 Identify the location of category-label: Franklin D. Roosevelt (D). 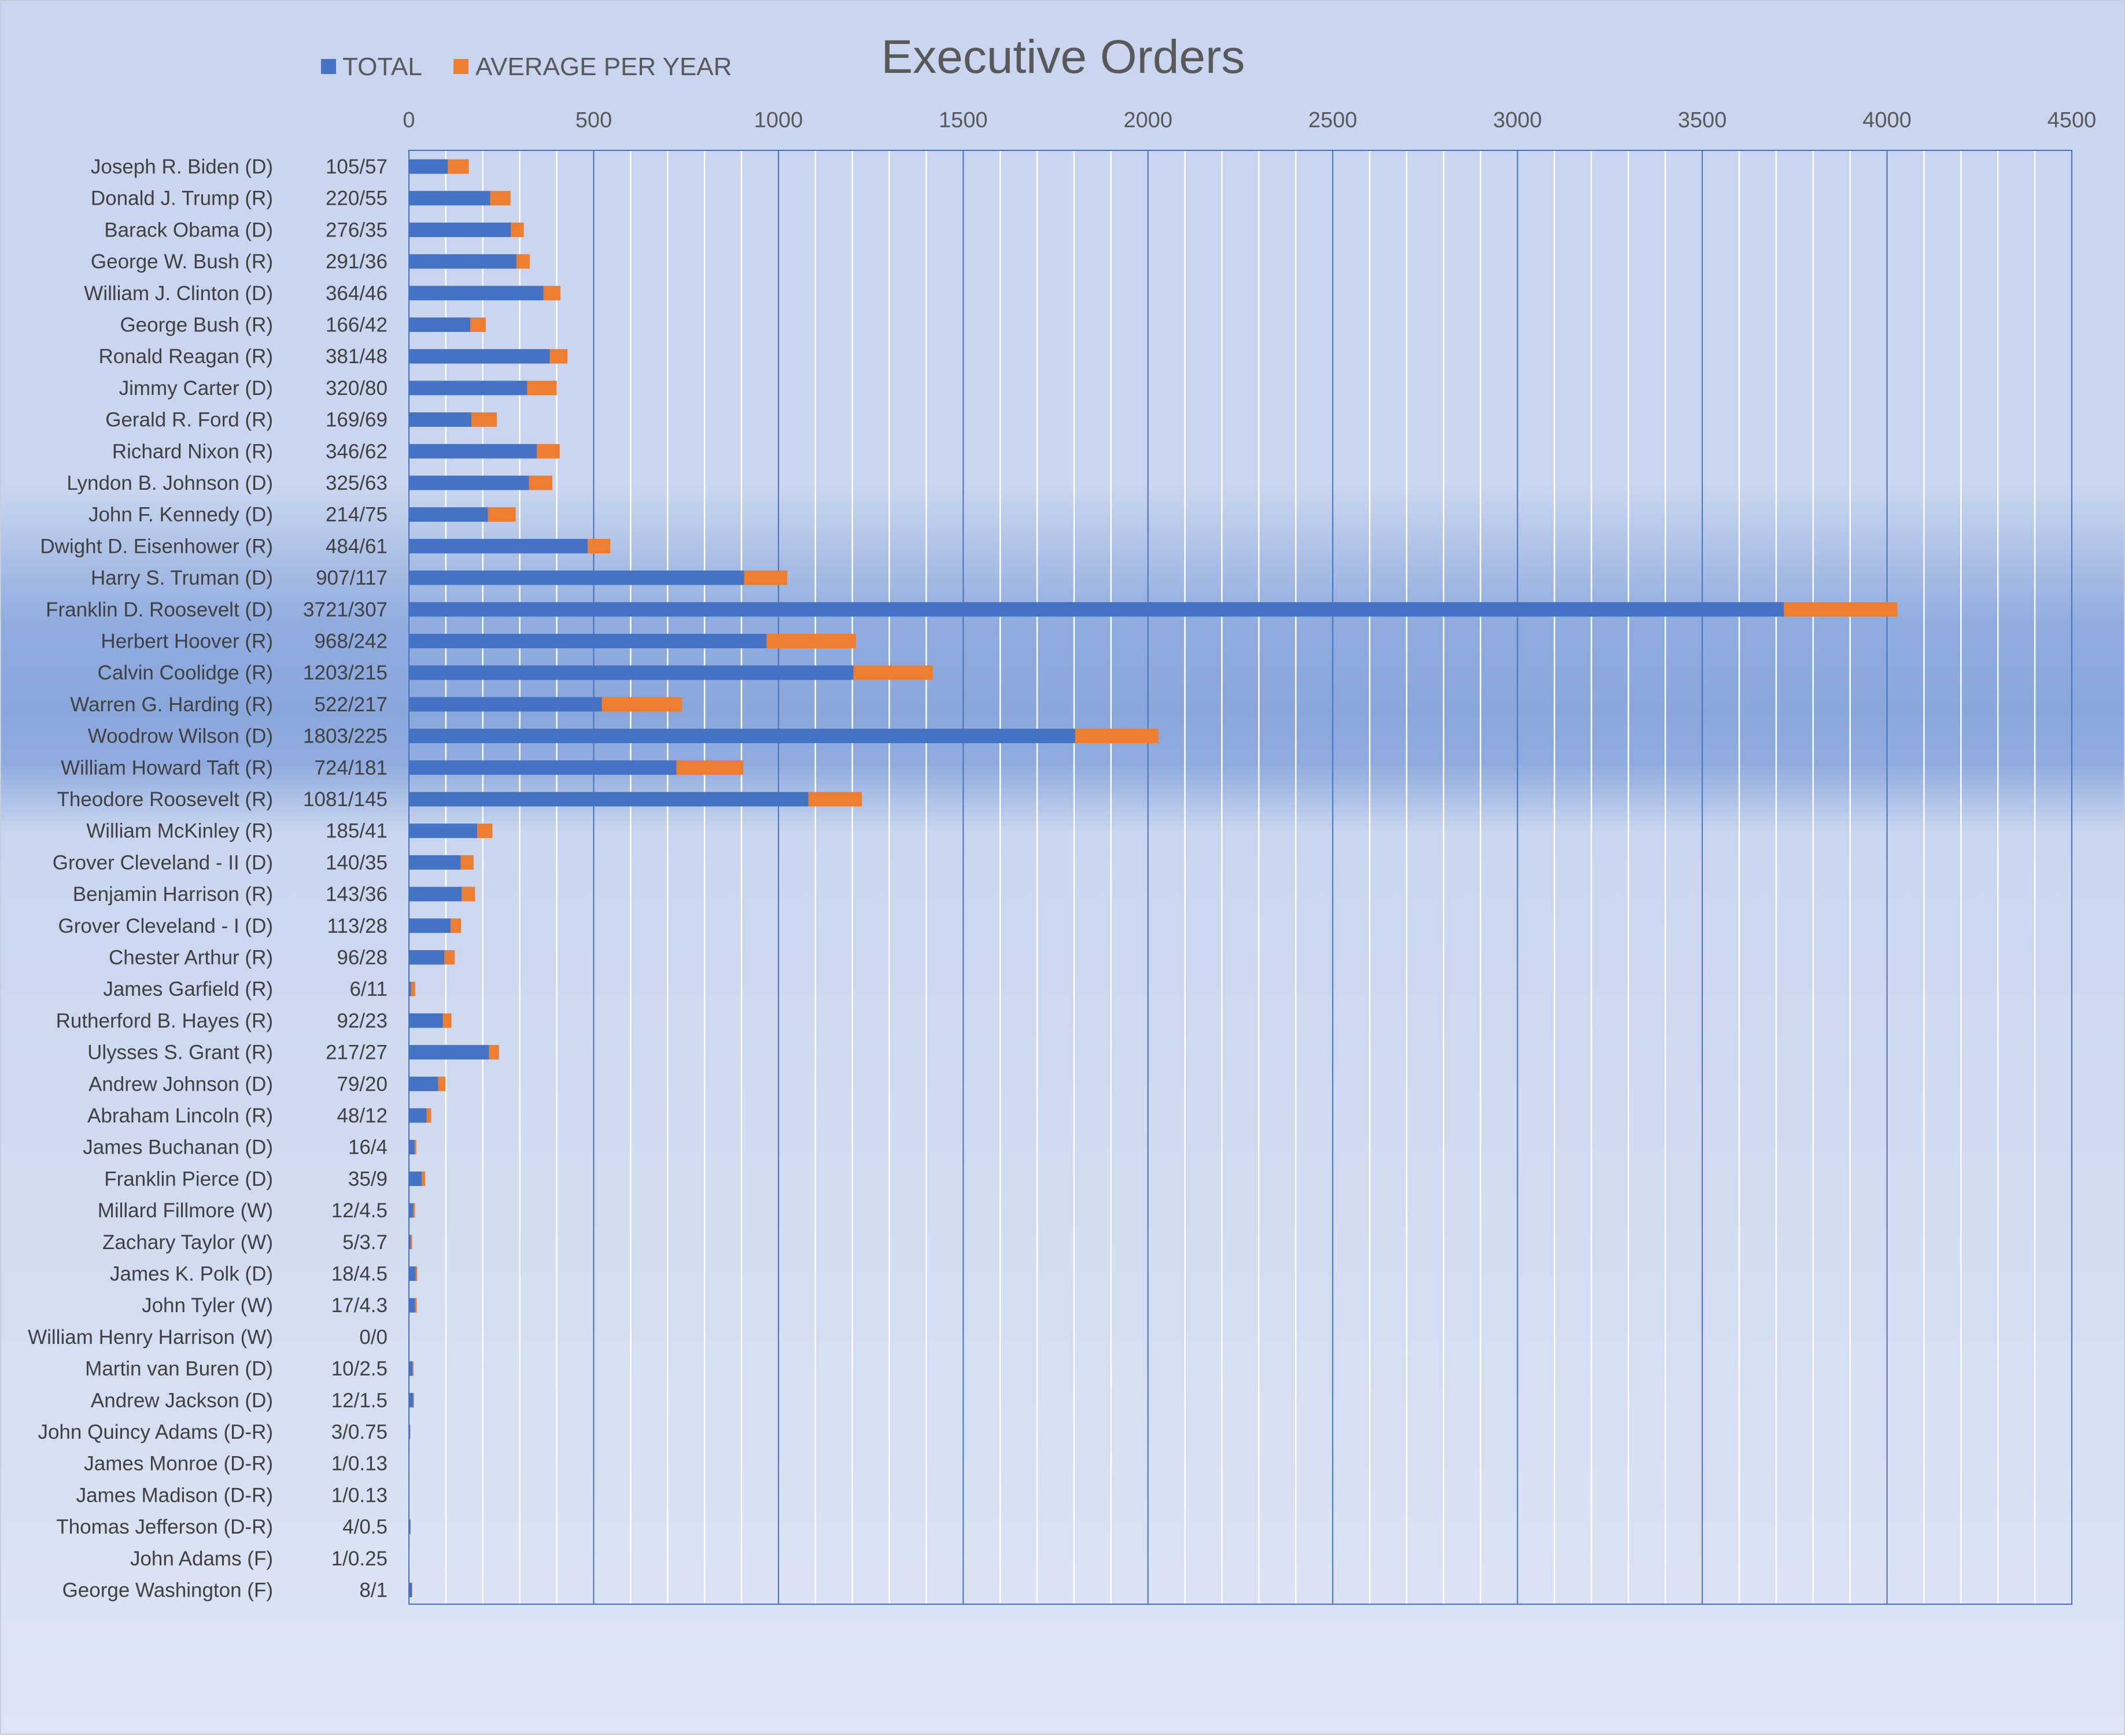
(159, 610).